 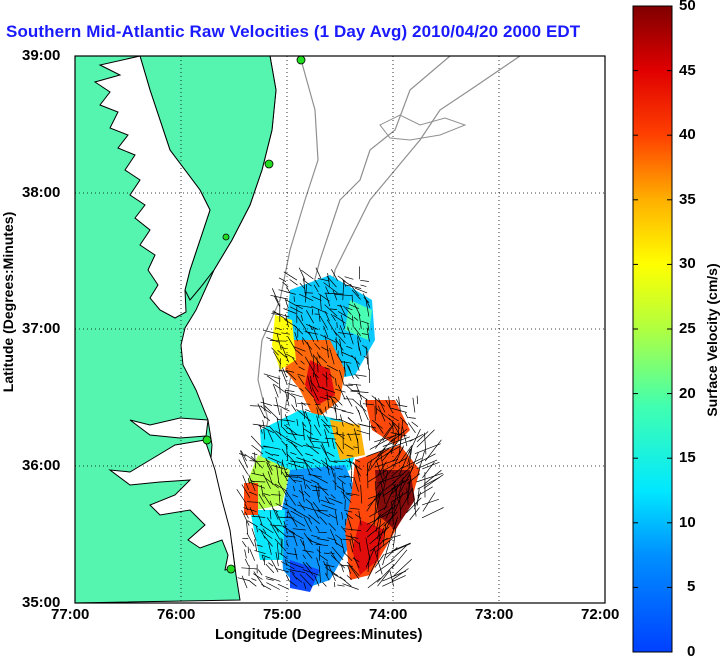 What do you see at coordinates (691, 586) in the screenshot?
I see `colorbar-tick-label: 5` at bounding box center [691, 586].